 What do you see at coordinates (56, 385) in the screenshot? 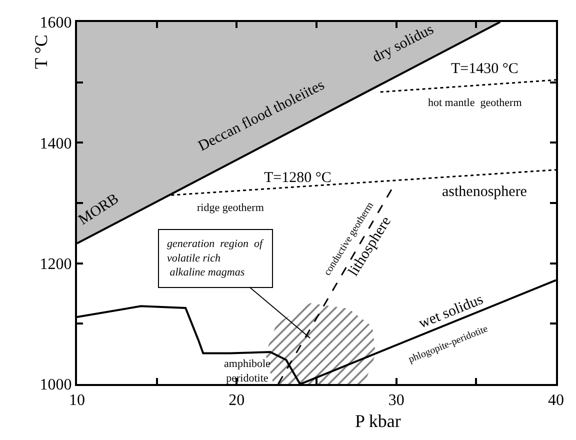
I see `y-tick-label: 1000` at bounding box center [56, 385].